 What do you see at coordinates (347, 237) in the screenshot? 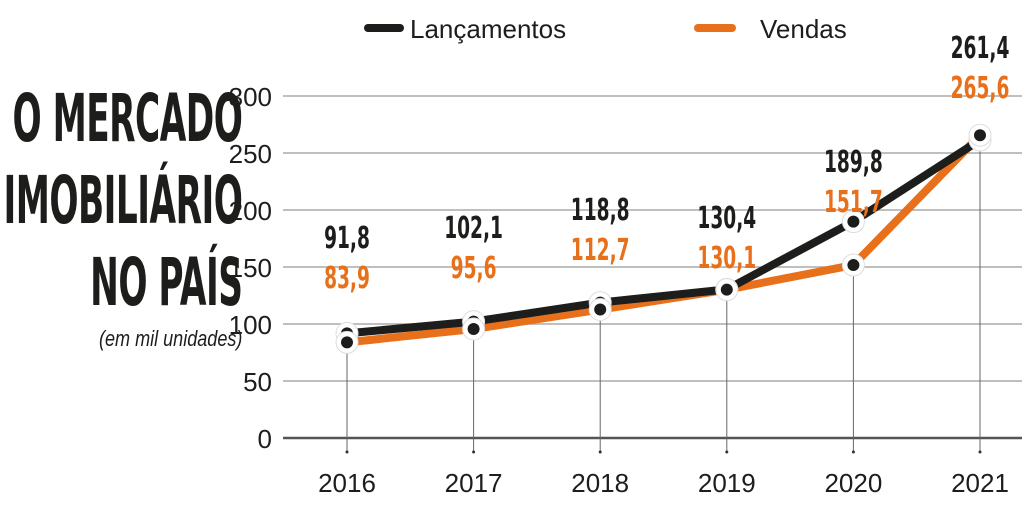
I see `data-label: 91,8` at bounding box center [347, 237].